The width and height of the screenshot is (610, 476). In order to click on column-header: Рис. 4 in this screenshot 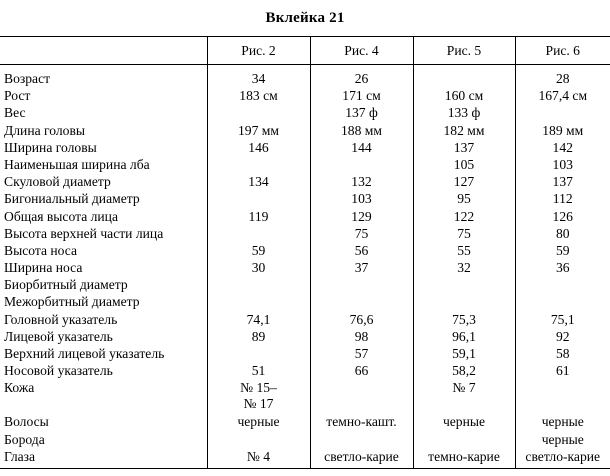, I will do `click(361, 50)`.